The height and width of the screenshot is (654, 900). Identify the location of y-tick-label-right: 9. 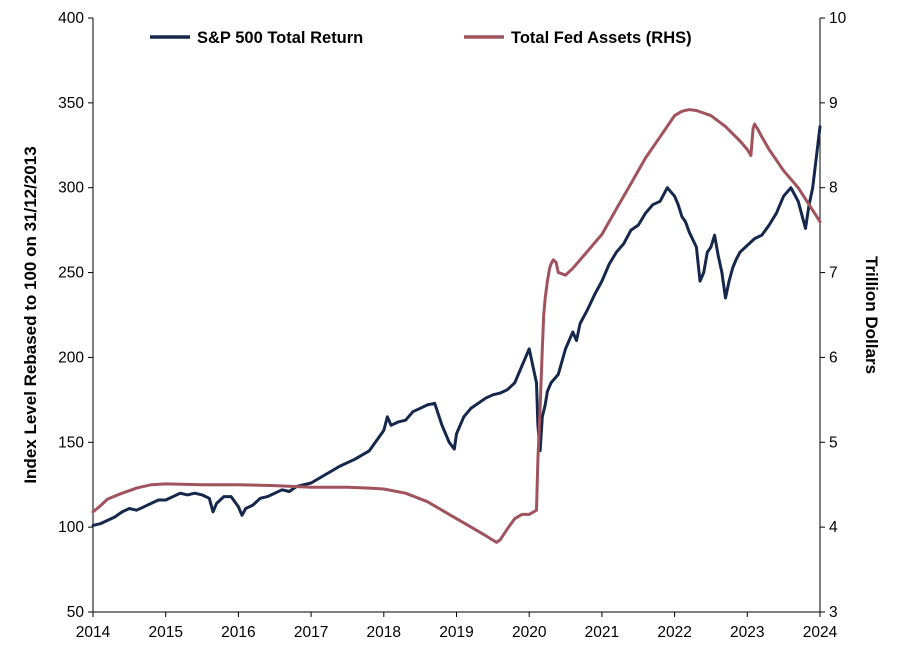
(833, 103).